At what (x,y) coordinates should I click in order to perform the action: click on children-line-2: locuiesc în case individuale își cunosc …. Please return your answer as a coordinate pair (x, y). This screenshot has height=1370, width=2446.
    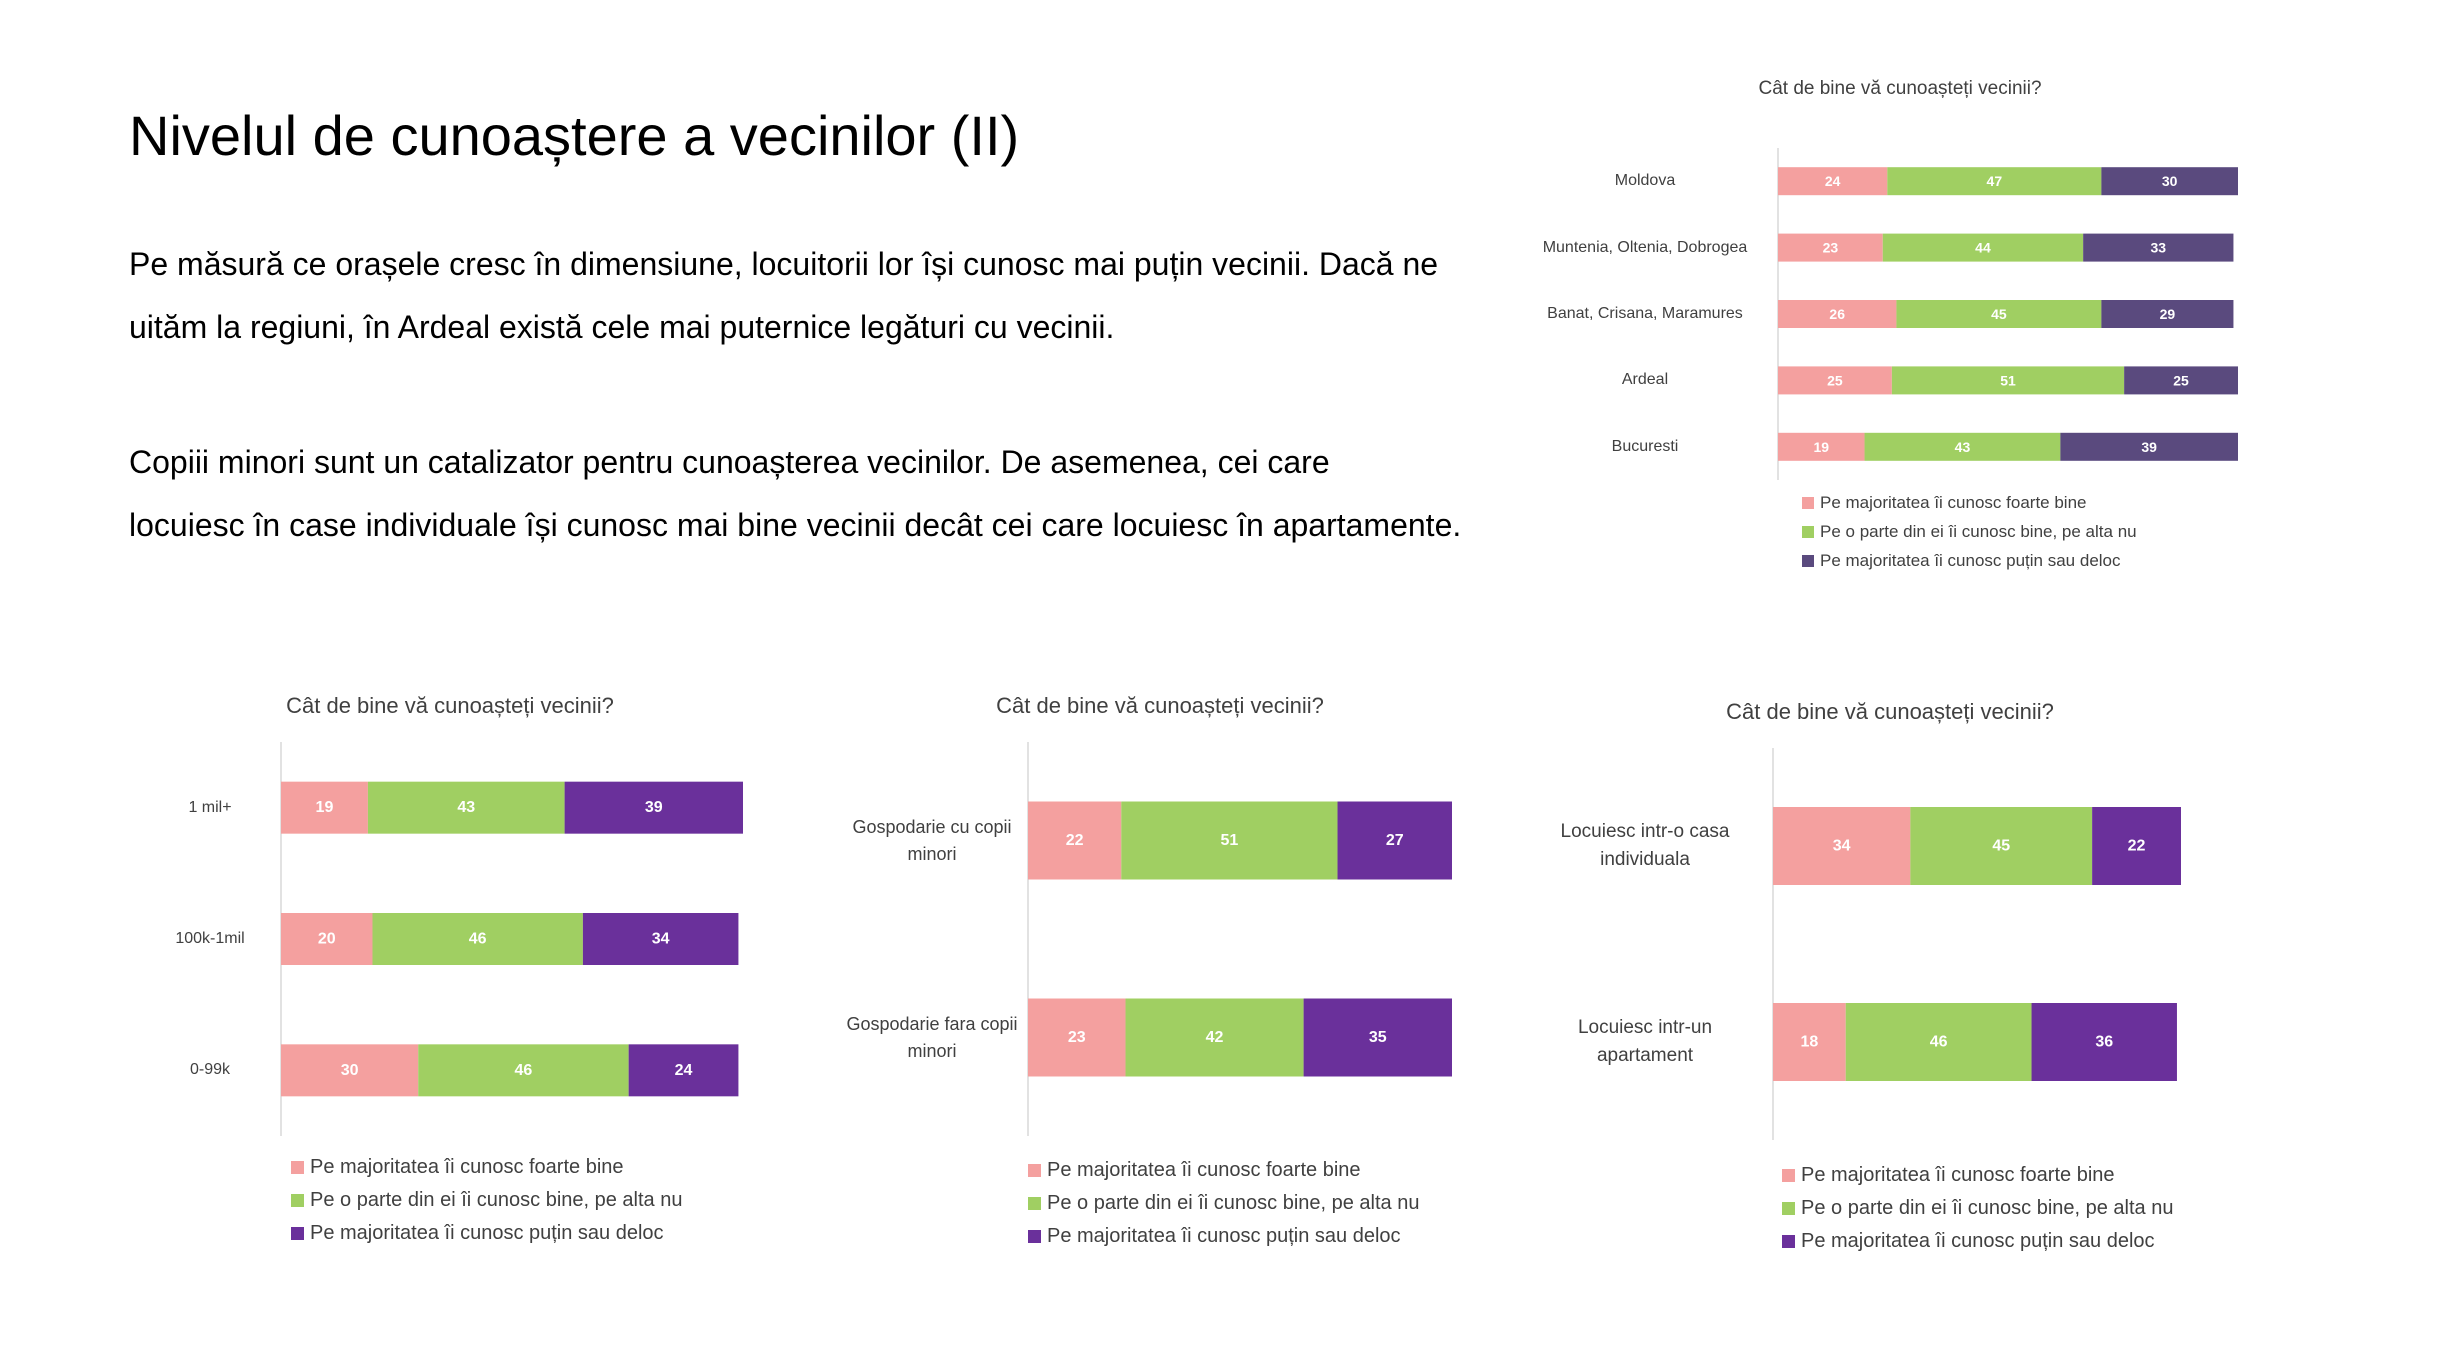
    Looking at the image, I should click on (795, 525).